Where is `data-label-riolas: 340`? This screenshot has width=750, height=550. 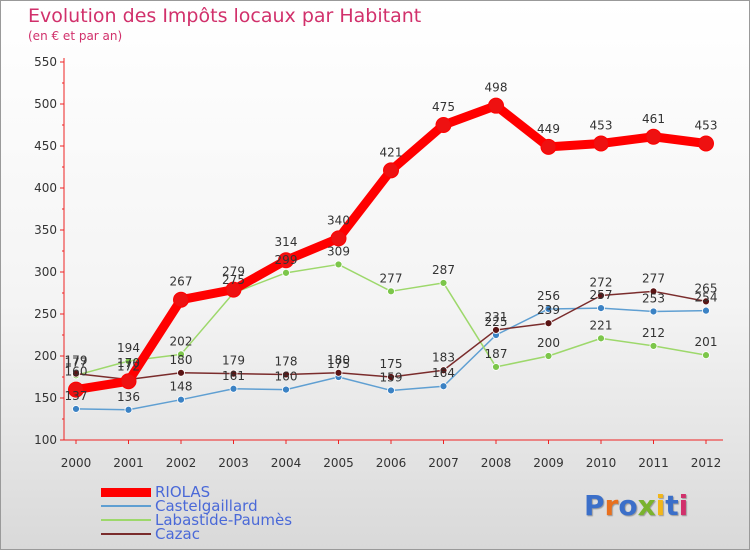
data-label-riolas: 340 is located at coordinates (338, 220).